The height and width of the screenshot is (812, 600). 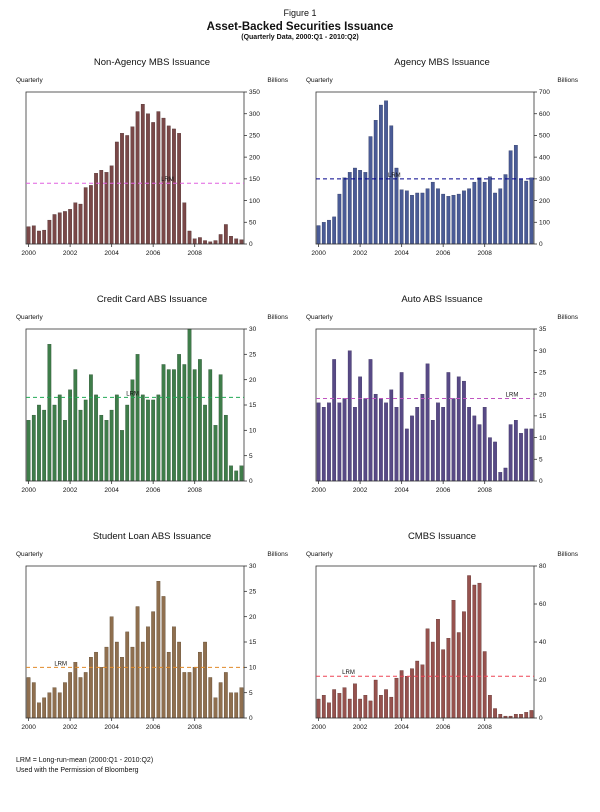 What do you see at coordinates (152, 299) in the screenshot?
I see `chart-title: Credit Card ABS Issuance` at bounding box center [152, 299].